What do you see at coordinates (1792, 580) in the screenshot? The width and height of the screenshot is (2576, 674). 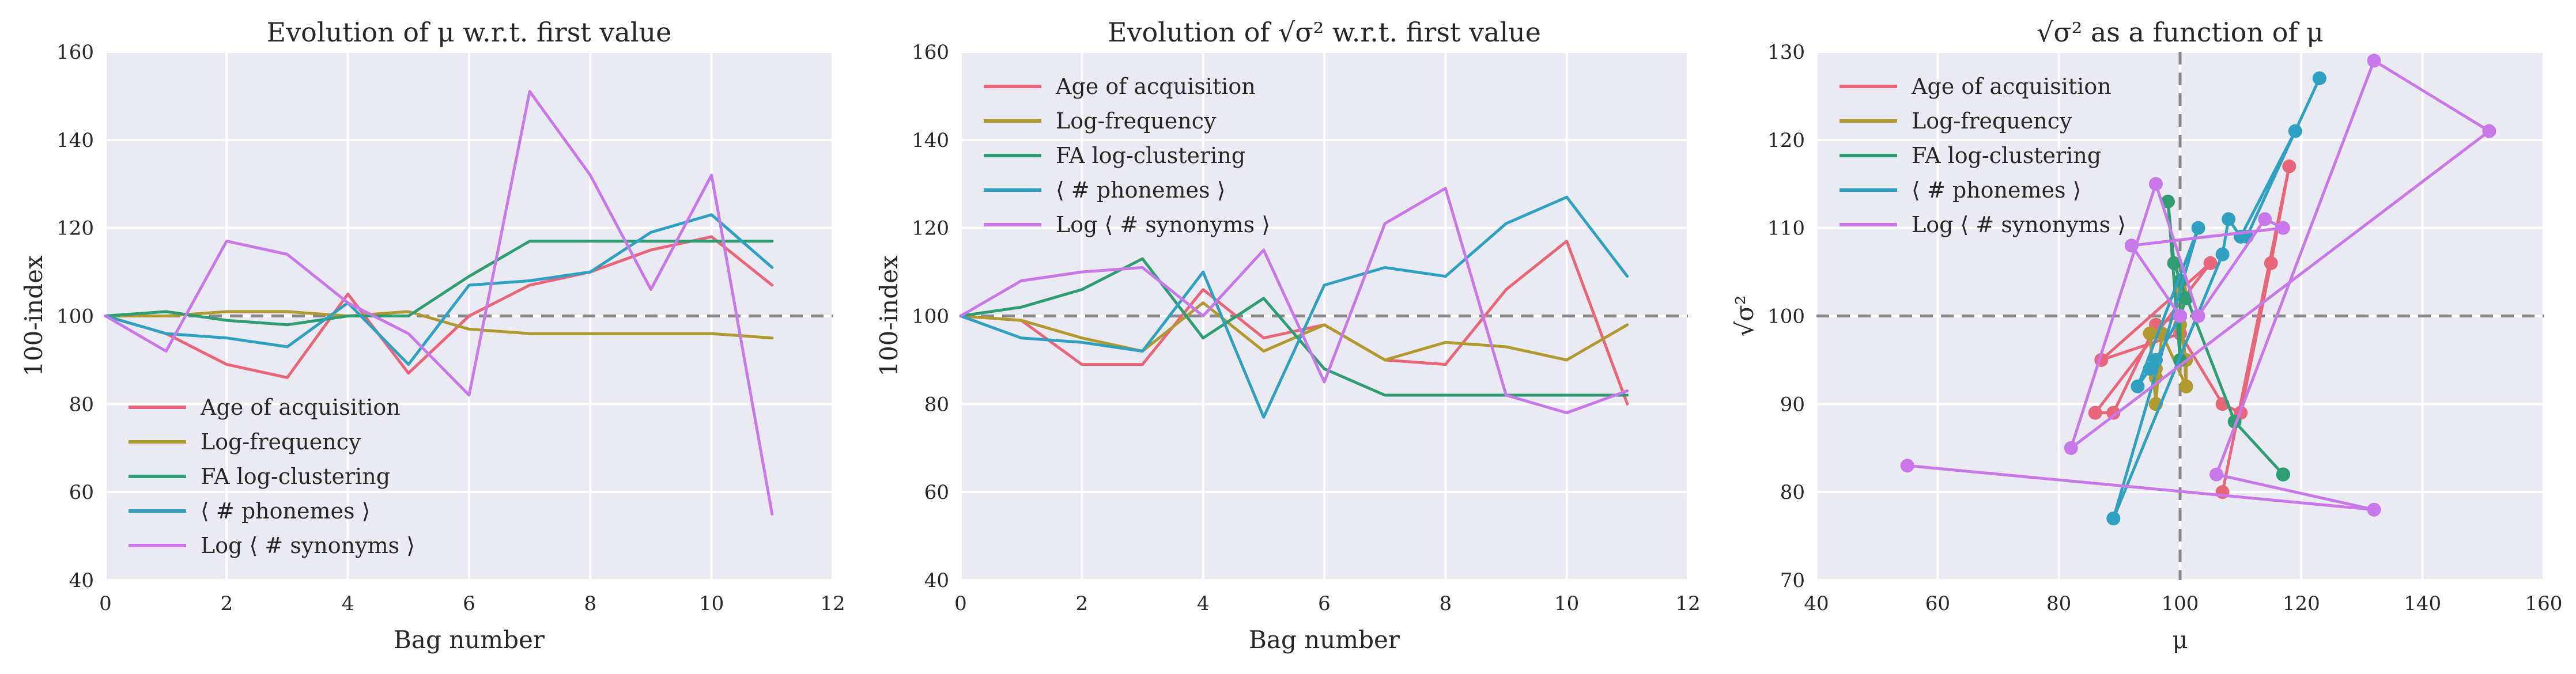 I see `y-tick-label: 70` at bounding box center [1792, 580].